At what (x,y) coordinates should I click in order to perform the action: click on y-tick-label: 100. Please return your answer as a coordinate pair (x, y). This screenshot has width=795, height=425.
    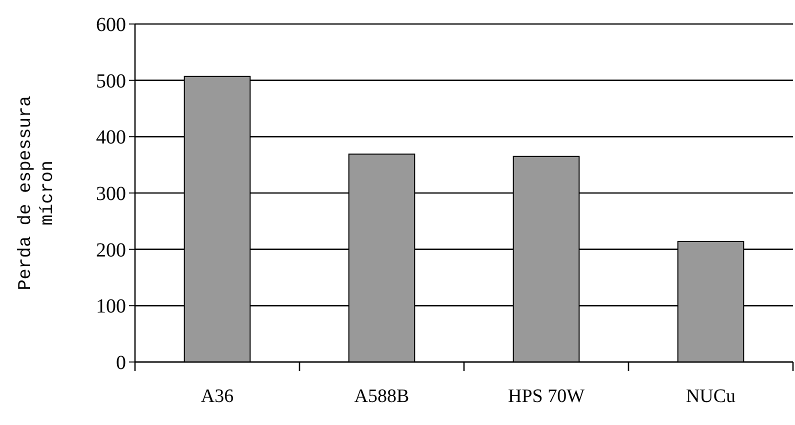
    Looking at the image, I should click on (111, 307).